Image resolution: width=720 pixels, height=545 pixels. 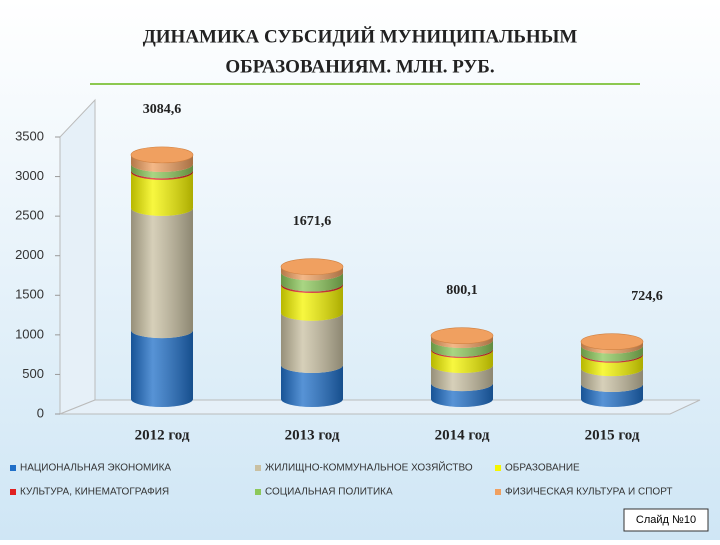 I want to click on slide-number: Слайд №10, so click(x=666, y=520).